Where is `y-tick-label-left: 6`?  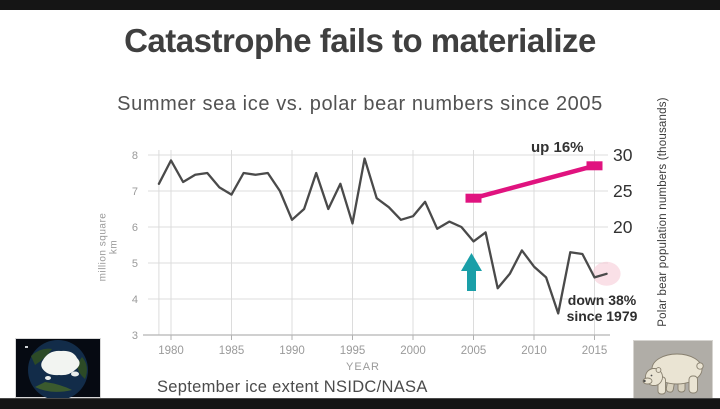 y-tick-label-left: 6 is located at coordinates (135, 228).